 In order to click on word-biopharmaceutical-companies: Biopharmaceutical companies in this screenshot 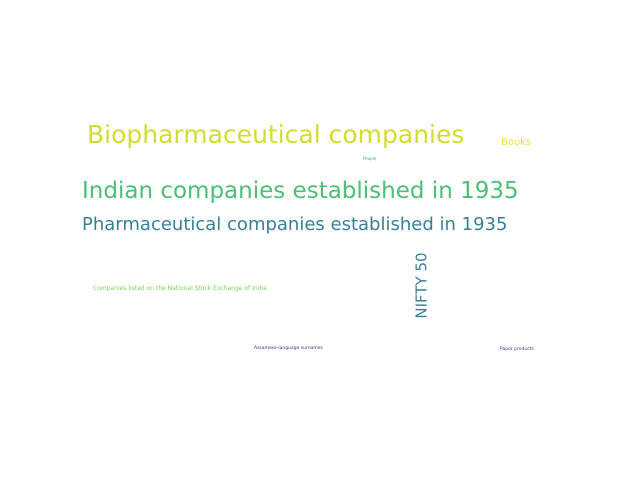, I will do `click(276, 134)`.